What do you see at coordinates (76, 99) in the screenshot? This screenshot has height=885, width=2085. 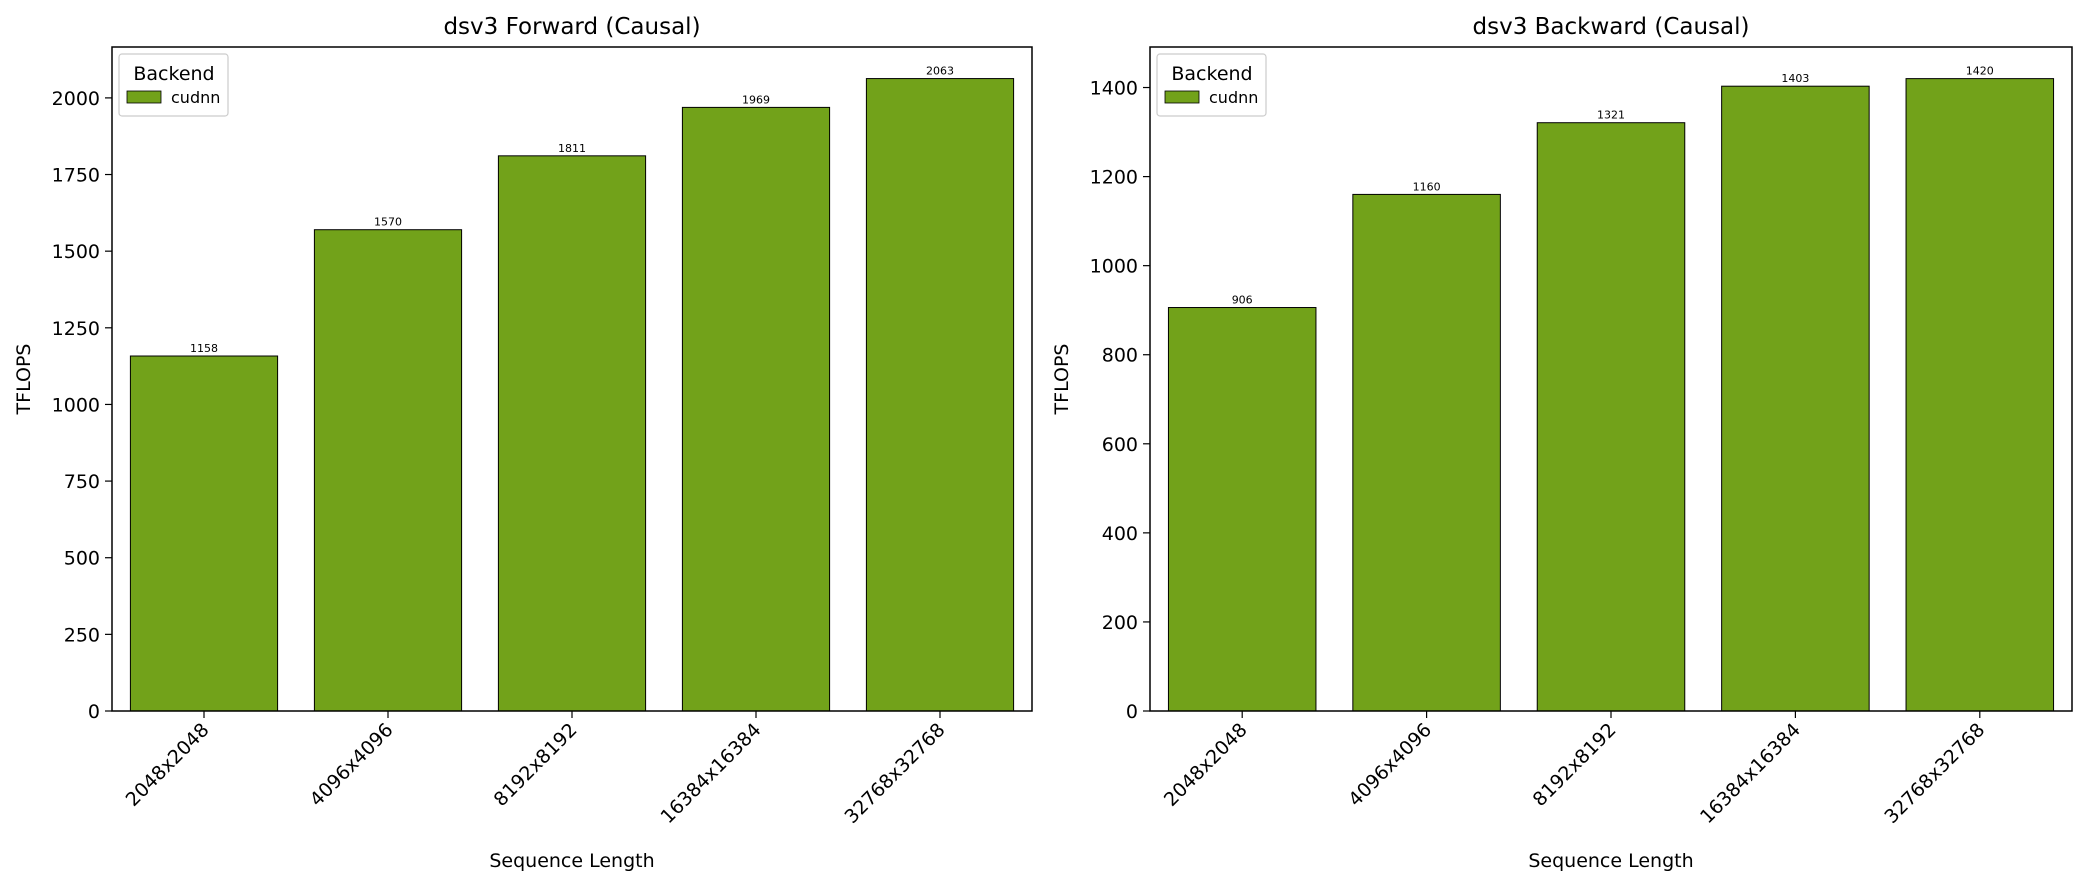 I see `y-tick-label: 2000` at bounding box center [76, 99].